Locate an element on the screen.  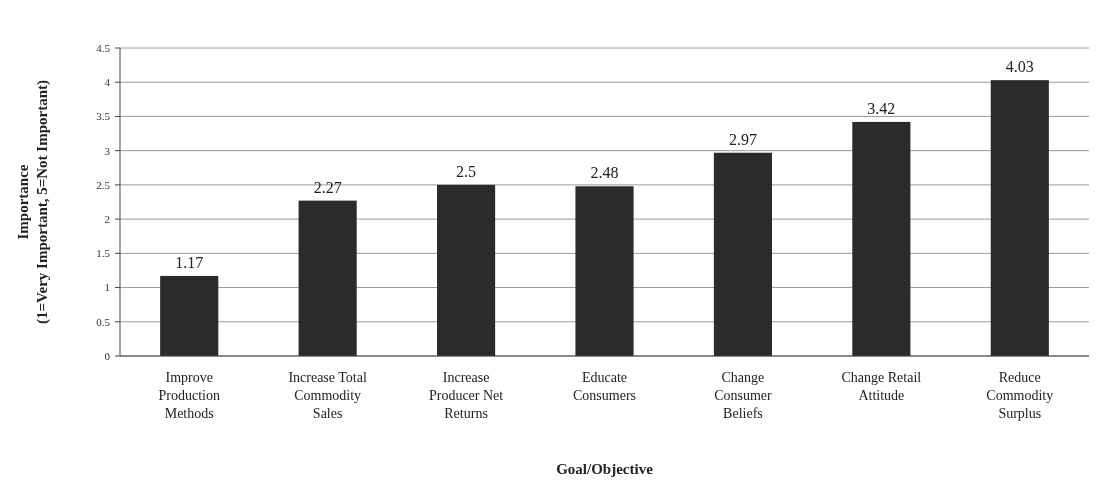
y-tick-label: 1.5 is located at coordinates (103, 253).